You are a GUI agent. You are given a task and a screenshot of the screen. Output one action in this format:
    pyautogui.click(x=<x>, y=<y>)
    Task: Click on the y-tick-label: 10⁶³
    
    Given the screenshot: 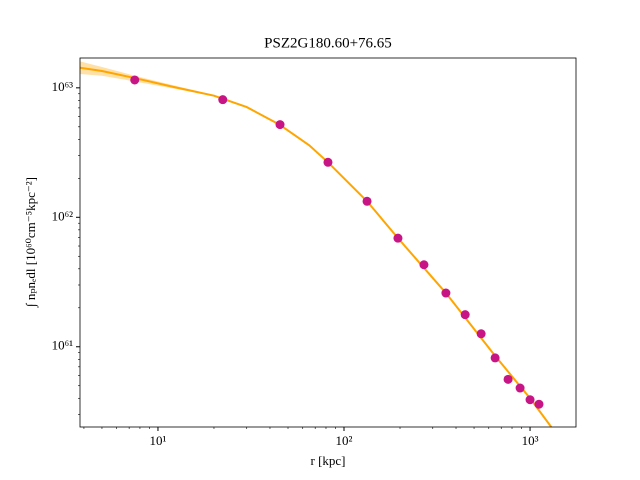 What is the action you would take?
    pyautogui.click(x=63, y=86)
    